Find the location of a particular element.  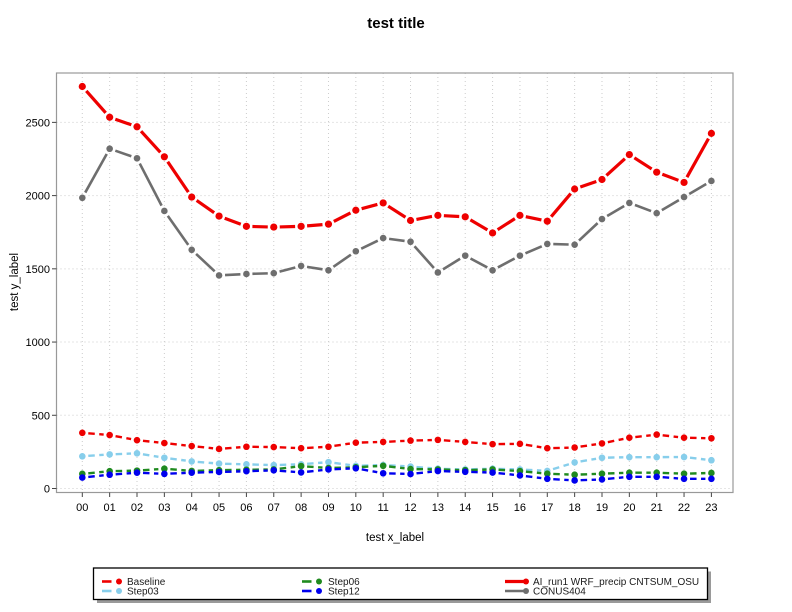

x-tick-label: 15 is located at coordinates (492, 508).